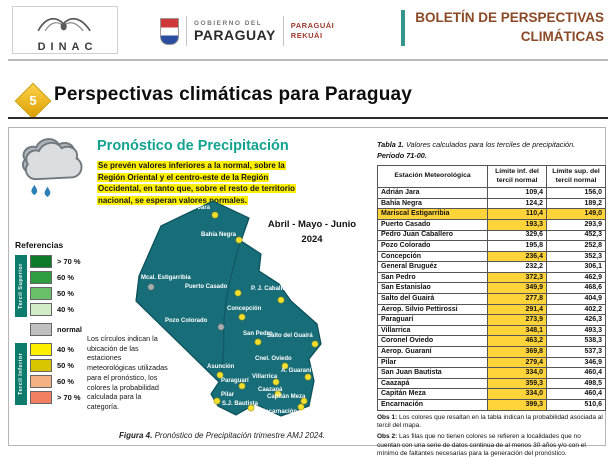 Image resolution: width=616 pixels, height=458 pixels. Describe the element at coordinates (55, 397) in the screenshot. I see `legend-item: > 70 %` at that location.